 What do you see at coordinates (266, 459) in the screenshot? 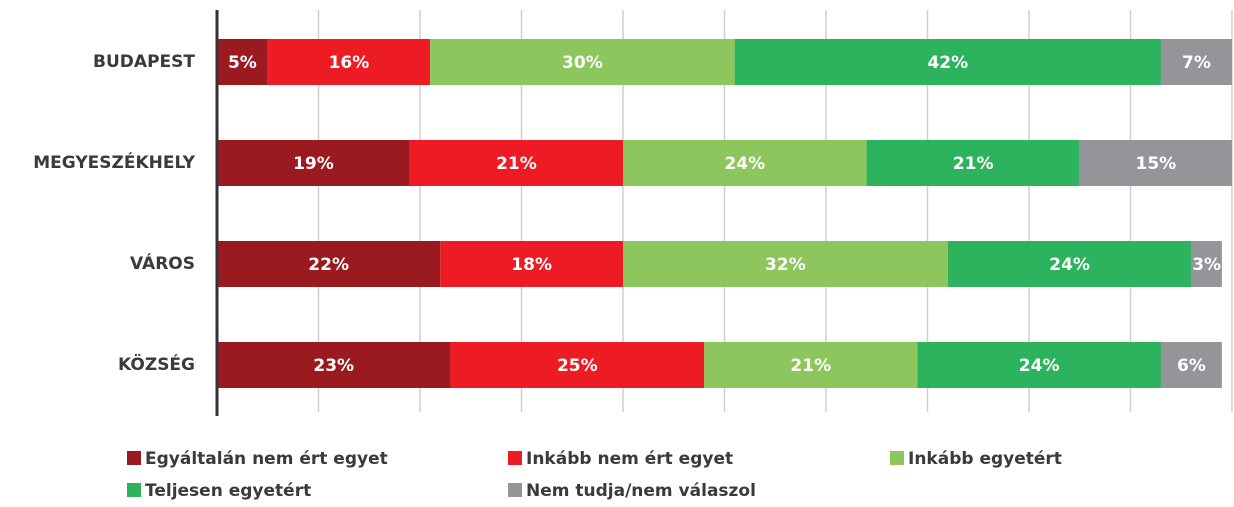
I see `legend-label: Egyáltalán nem ért egyet` at bounding box center [266, 459].